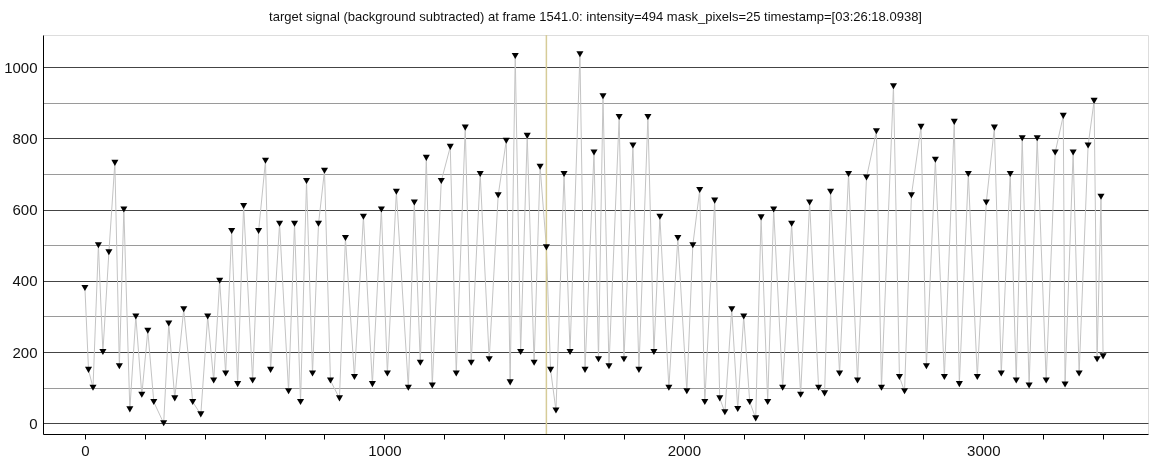 This screenshot has height=468, width=1152. What do you see at coordinates (385, 450) in the screenshot?
I see `x-tick-label: 1000` at bounding box center [385, 450].